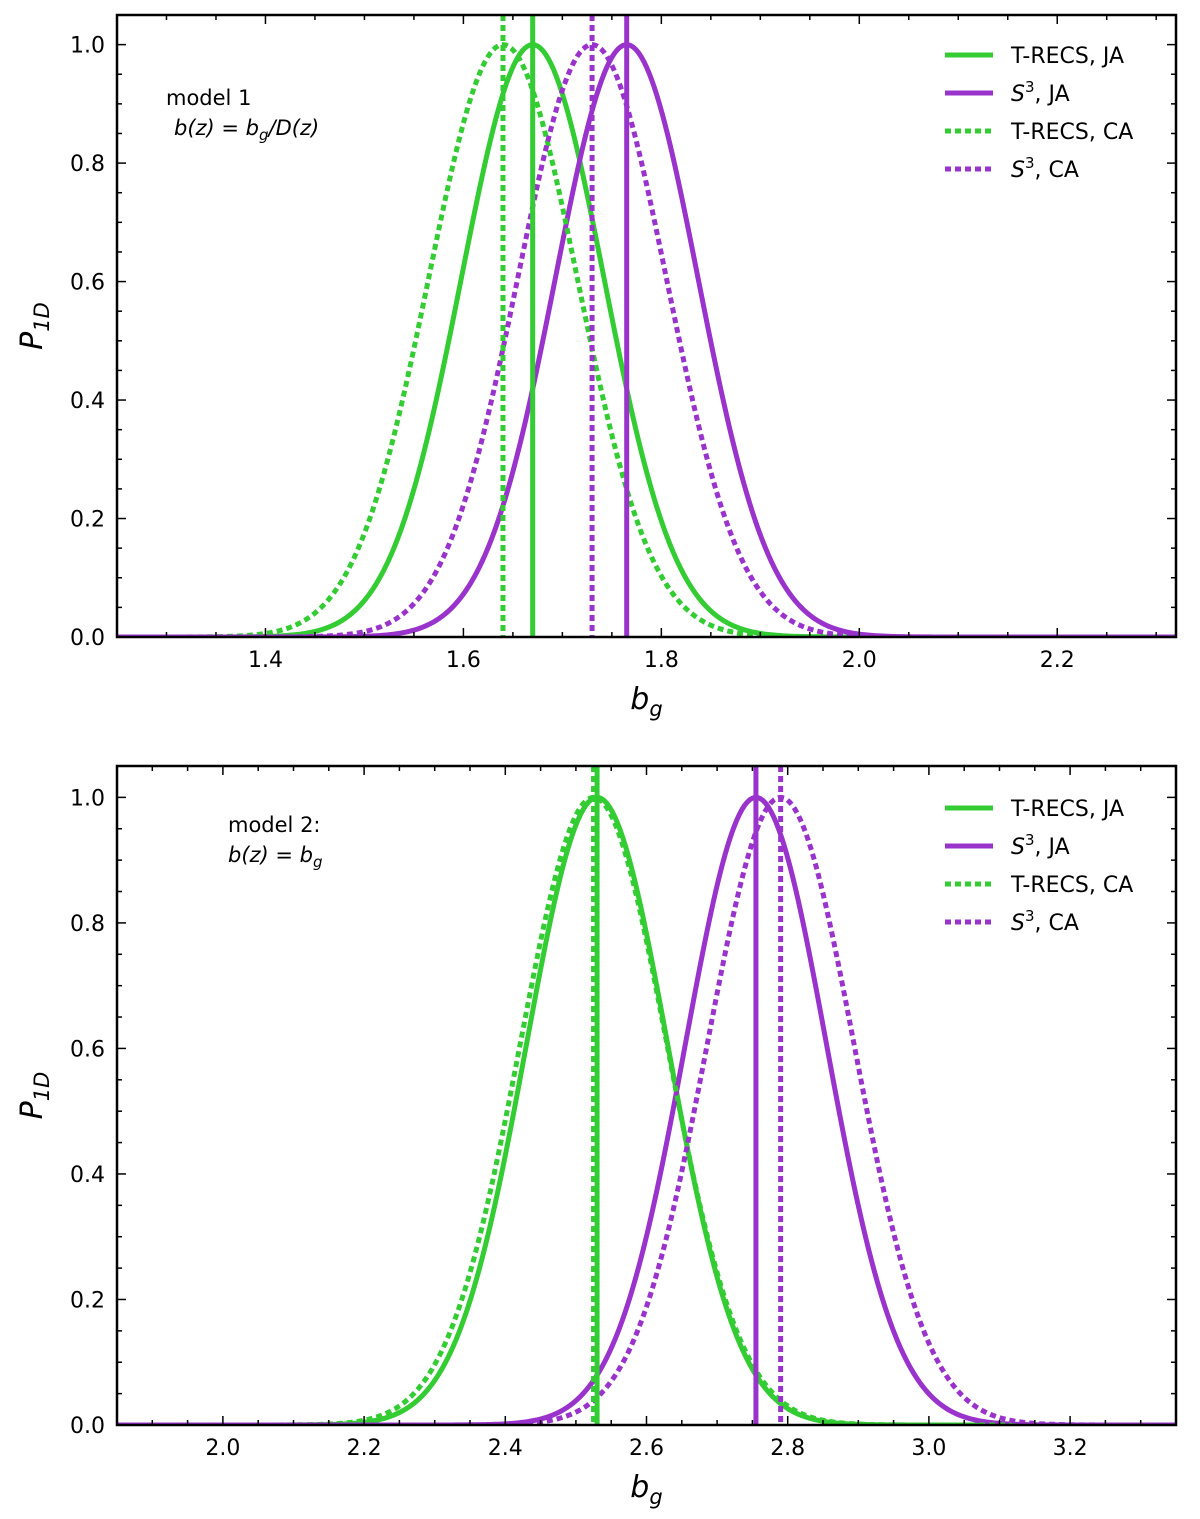 The height and width of the screenshot is (1519, 1200). Describe the element at coordinates (787, 1448) in the screenshot. I see `x-tick-label: 2.8` at that location.